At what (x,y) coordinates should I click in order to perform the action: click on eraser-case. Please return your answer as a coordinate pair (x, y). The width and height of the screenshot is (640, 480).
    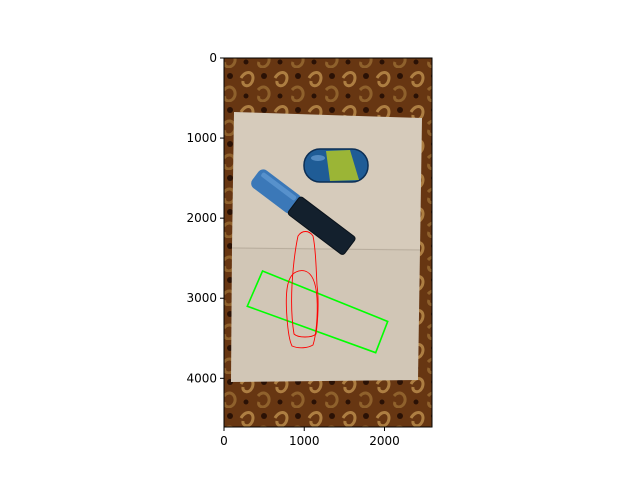
    Looking at the image, I should click on (336, 165).